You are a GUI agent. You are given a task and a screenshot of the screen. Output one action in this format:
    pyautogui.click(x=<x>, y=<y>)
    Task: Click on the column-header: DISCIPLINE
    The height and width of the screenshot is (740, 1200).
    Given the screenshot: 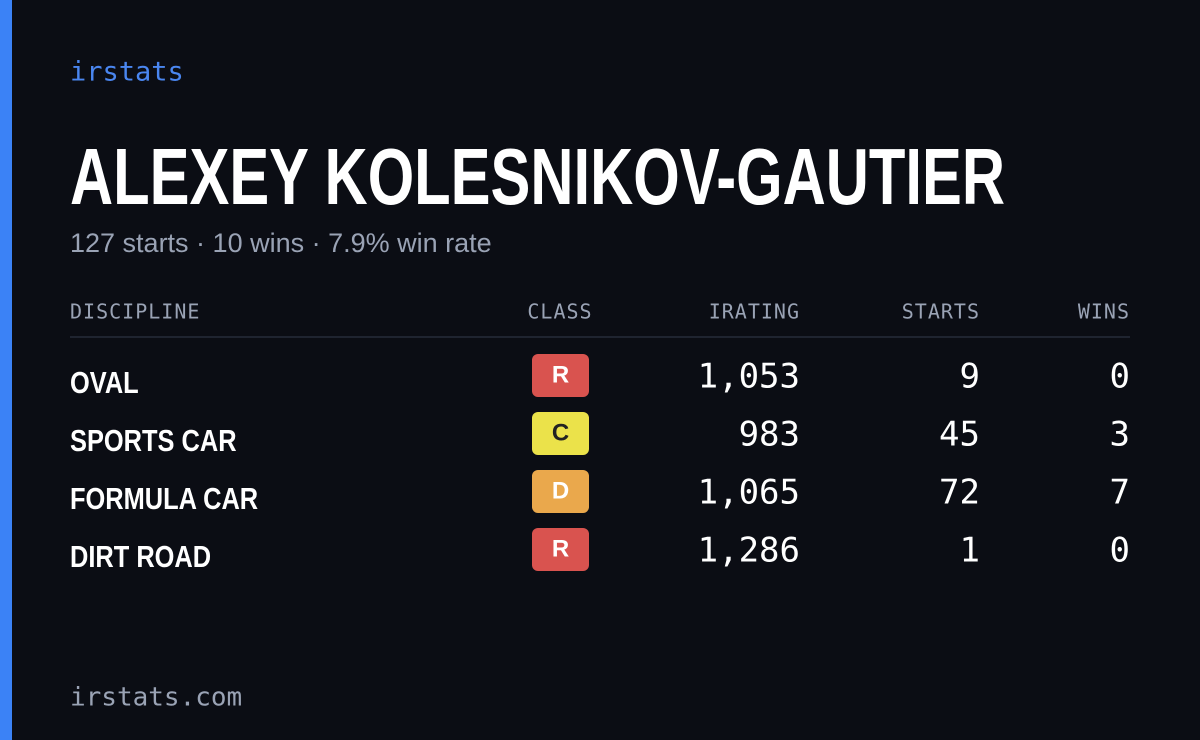 What is the action you would take?
    pyautogui.click(x=135, y=312)
    